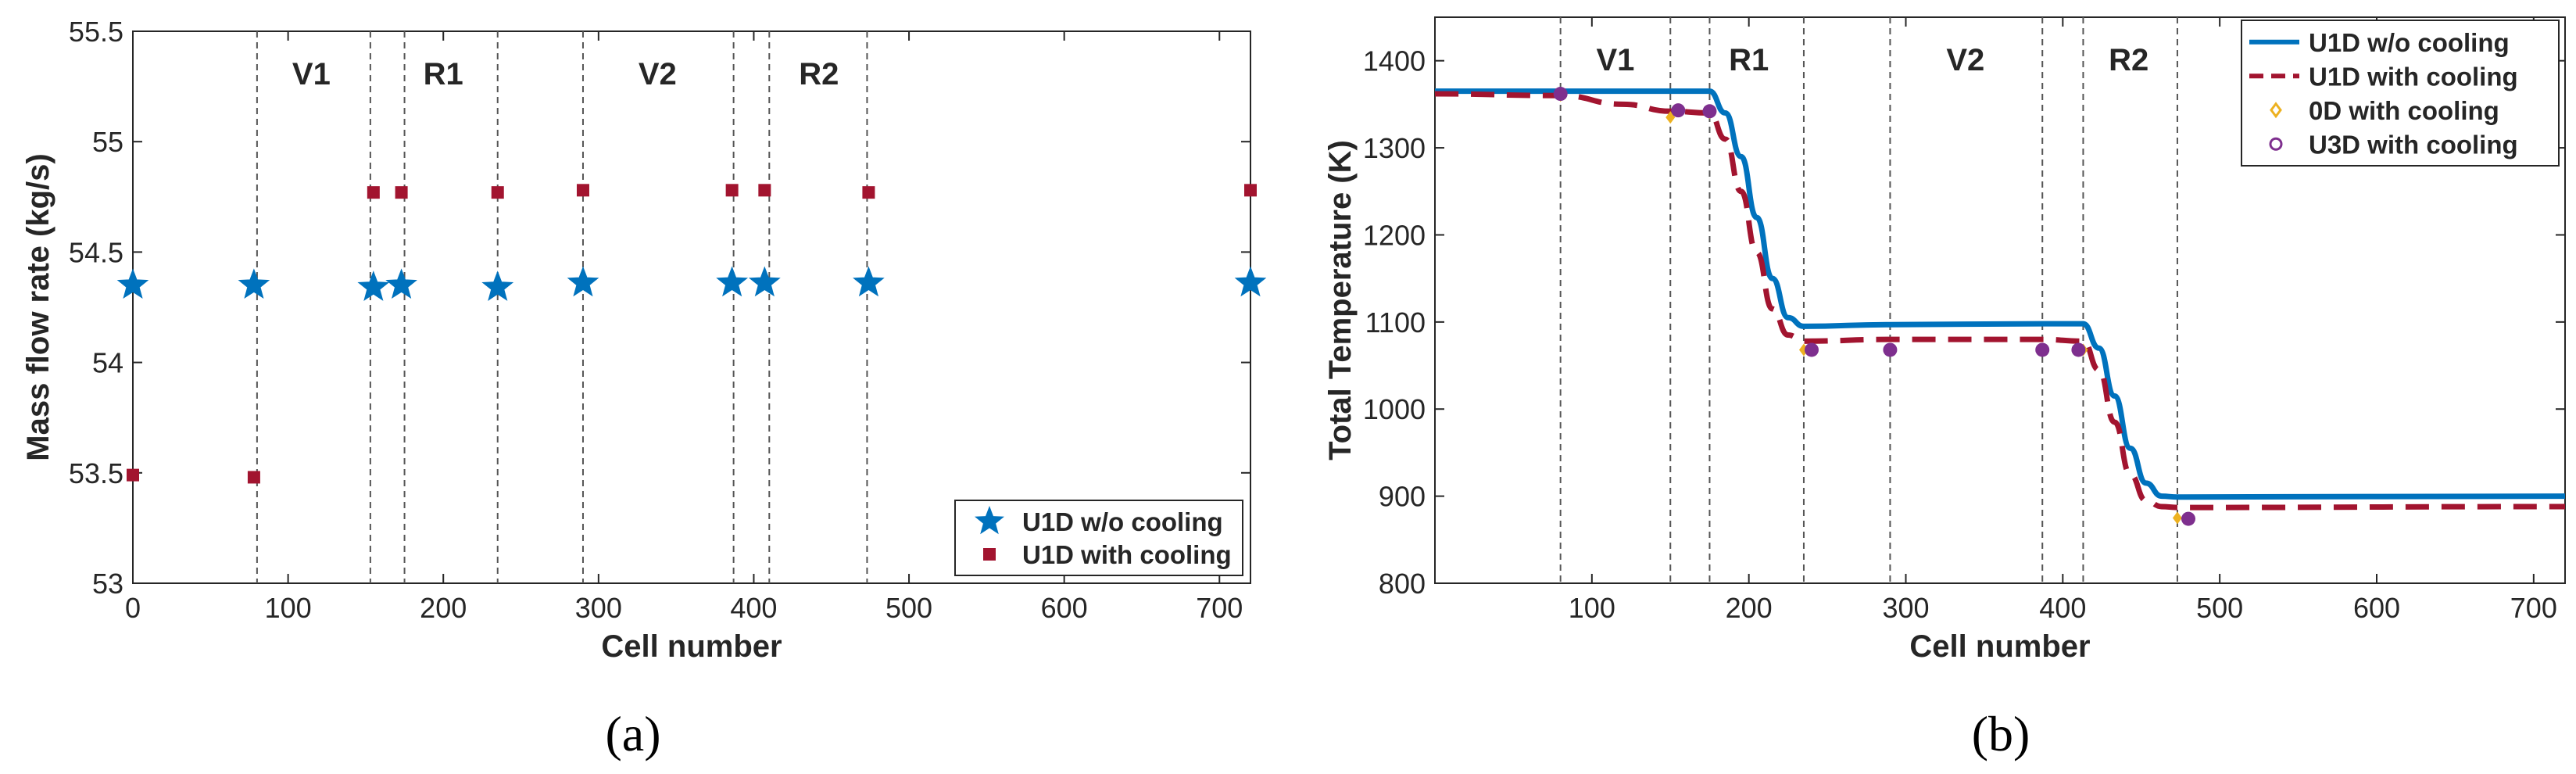 The width and height of the screenshot is (2576, 774). What do you see at coordinates (1395, 322) in the screenshot?
I see `y-tick-label: 1100` at bounding box center [1395, 322].